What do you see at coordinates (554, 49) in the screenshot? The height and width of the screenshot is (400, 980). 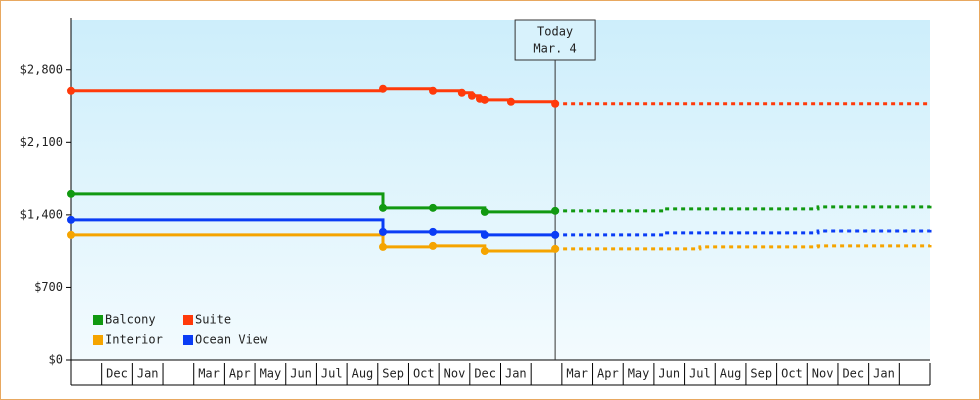 I see `today-label: Mar. 4` at bounding box center [554, 49].